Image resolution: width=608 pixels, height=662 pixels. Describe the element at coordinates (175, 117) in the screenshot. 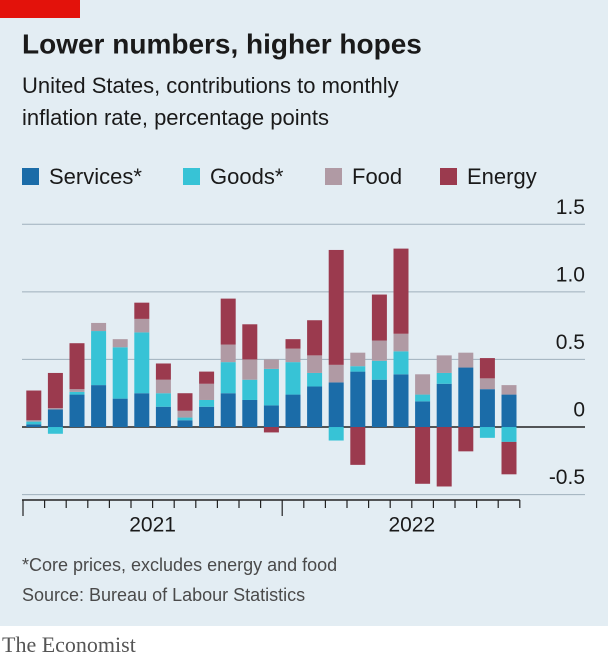

I see `subtitle: inflation rate, percentage points` at that location.